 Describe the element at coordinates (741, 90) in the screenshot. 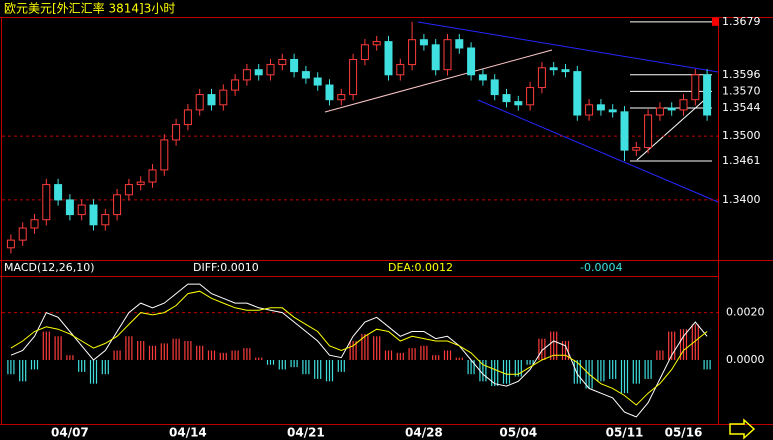

I see `level-label: 1.3570` at that location.